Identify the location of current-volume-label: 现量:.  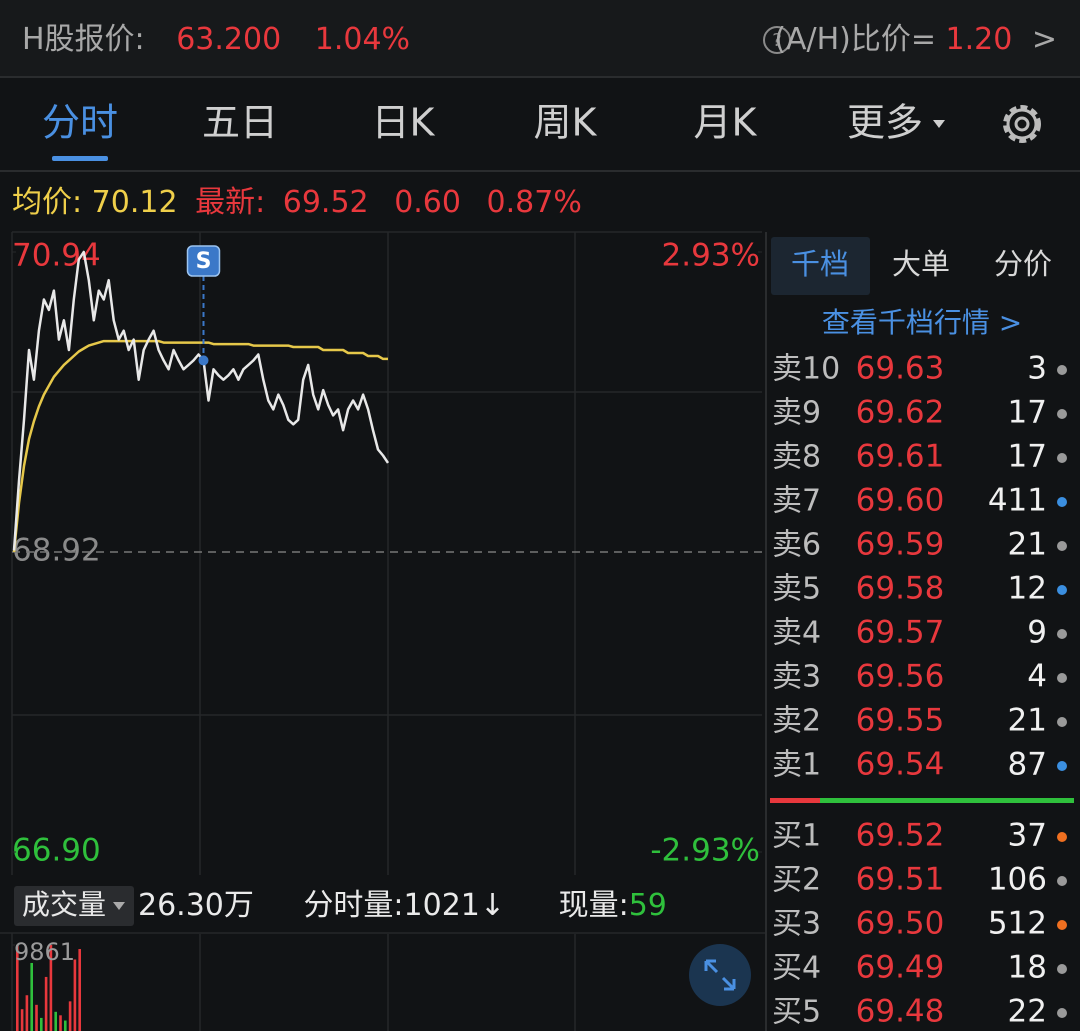
(594, 905).